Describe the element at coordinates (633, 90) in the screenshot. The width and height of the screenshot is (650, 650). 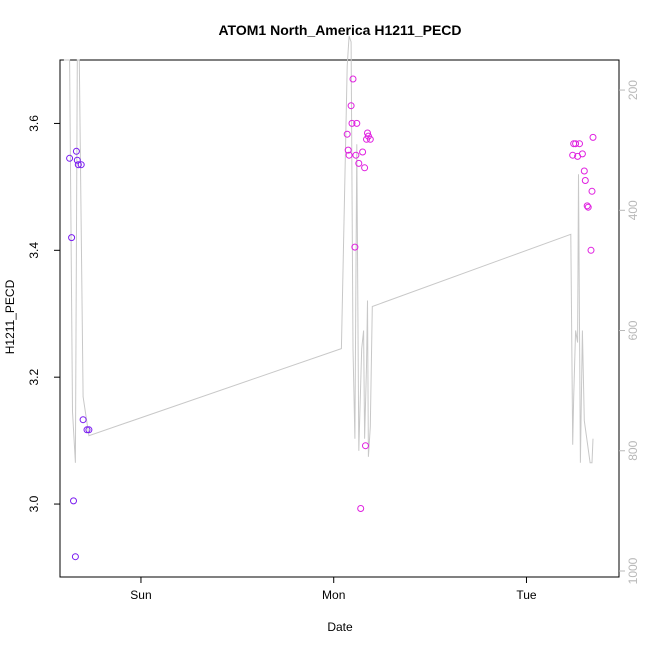
I see `y2-tick-label: 200` at that location.